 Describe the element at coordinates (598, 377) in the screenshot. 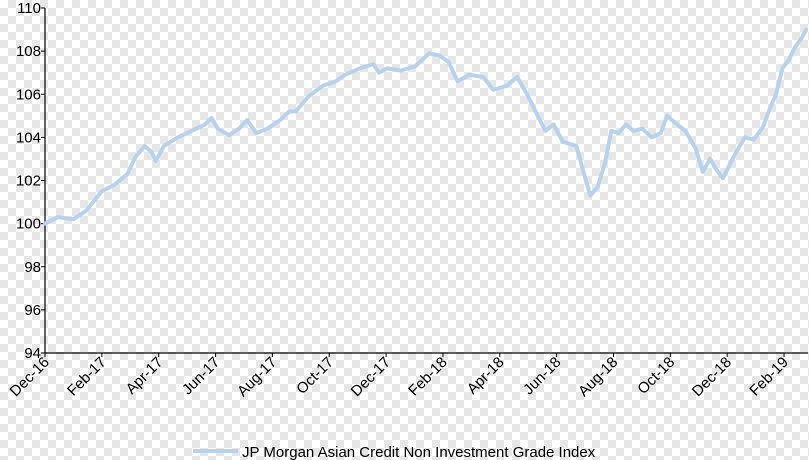

I see `x-tick-label: Aug-18` at that location.